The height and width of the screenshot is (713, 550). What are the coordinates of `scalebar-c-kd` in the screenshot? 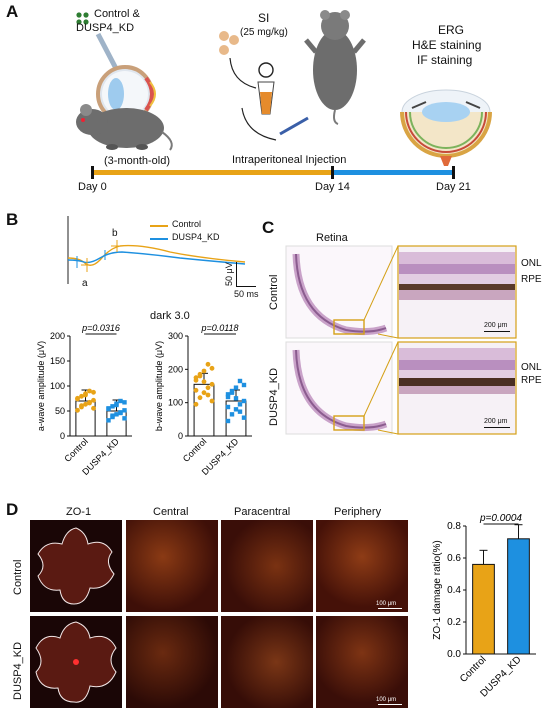 It's located at (497, 427).